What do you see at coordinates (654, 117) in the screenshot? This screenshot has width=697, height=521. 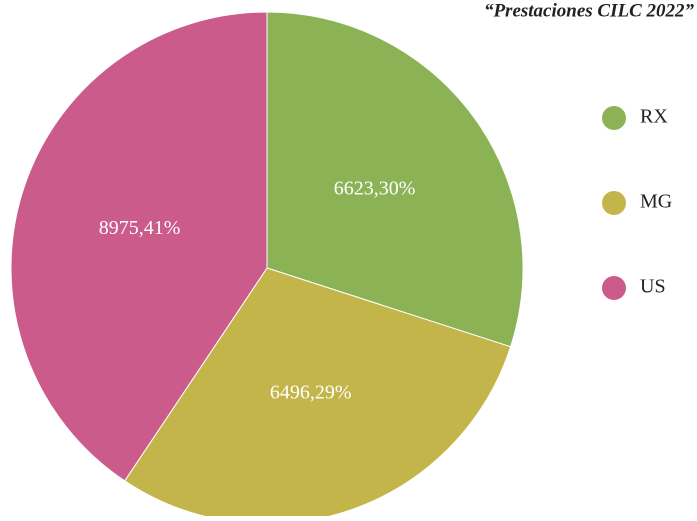 I see `legend-label: RX` at bounding box center [654, 117].